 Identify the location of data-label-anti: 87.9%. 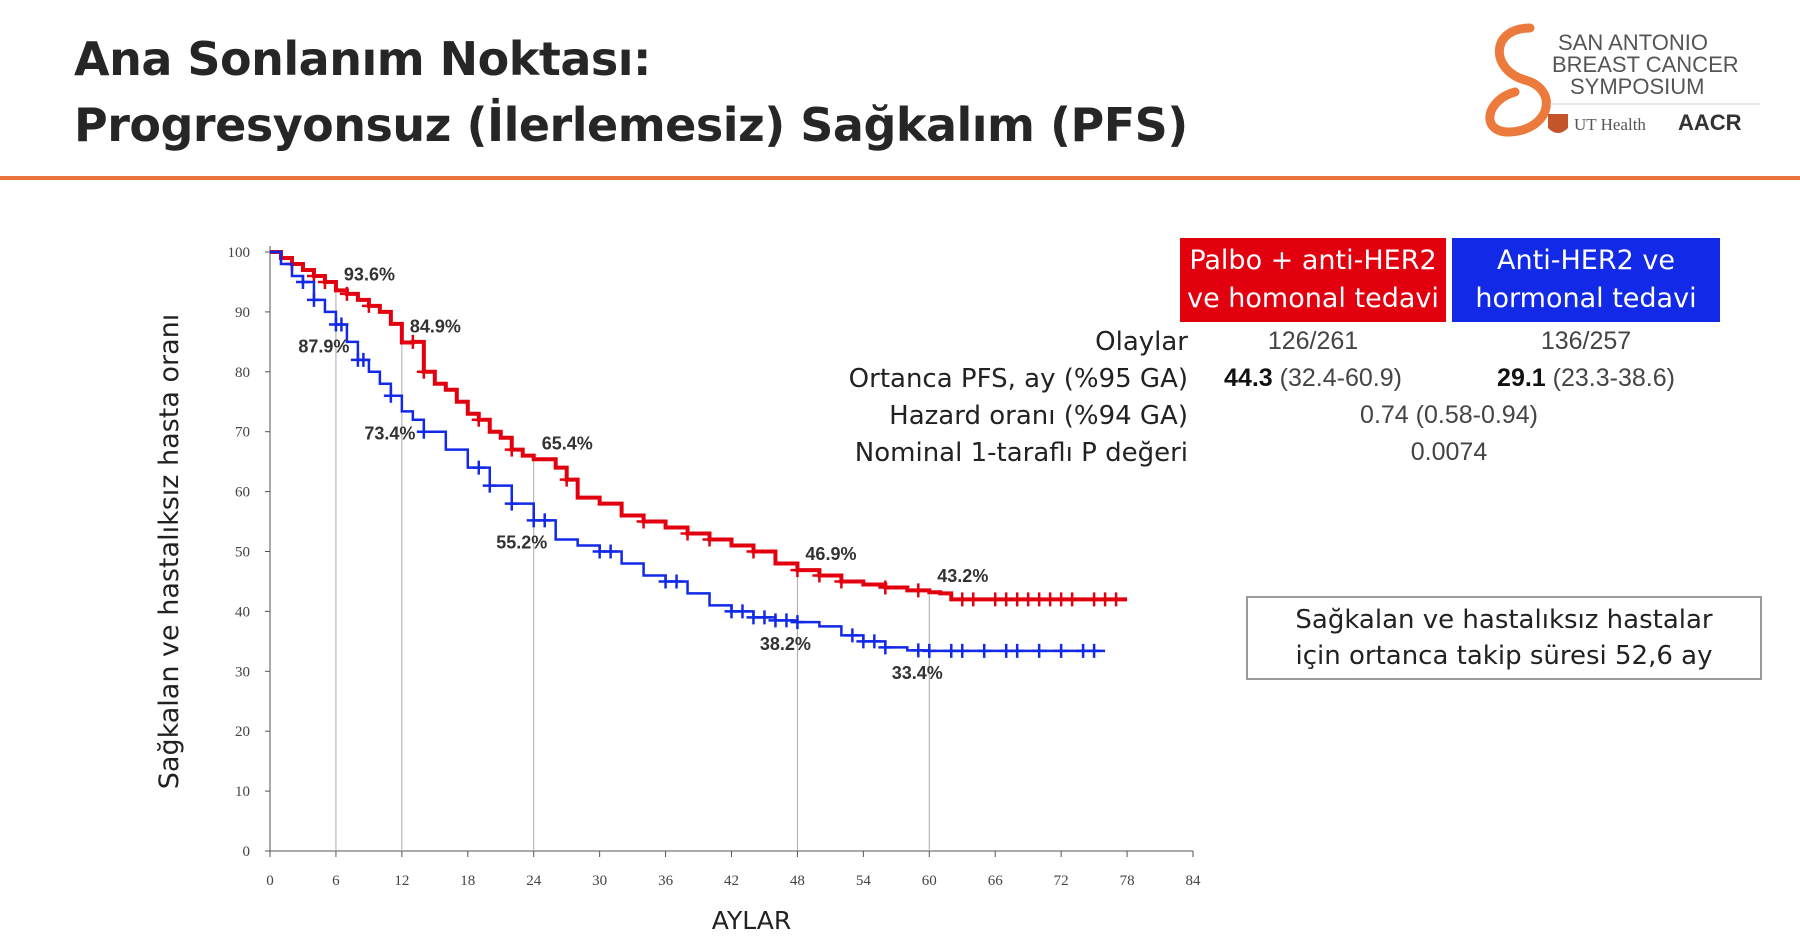
(323, 346).